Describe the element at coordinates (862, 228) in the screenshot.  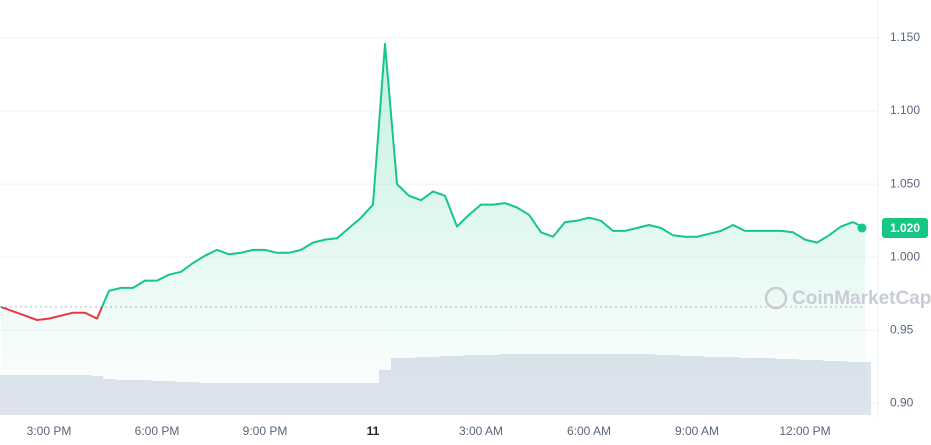
I see `last-point` at that location.